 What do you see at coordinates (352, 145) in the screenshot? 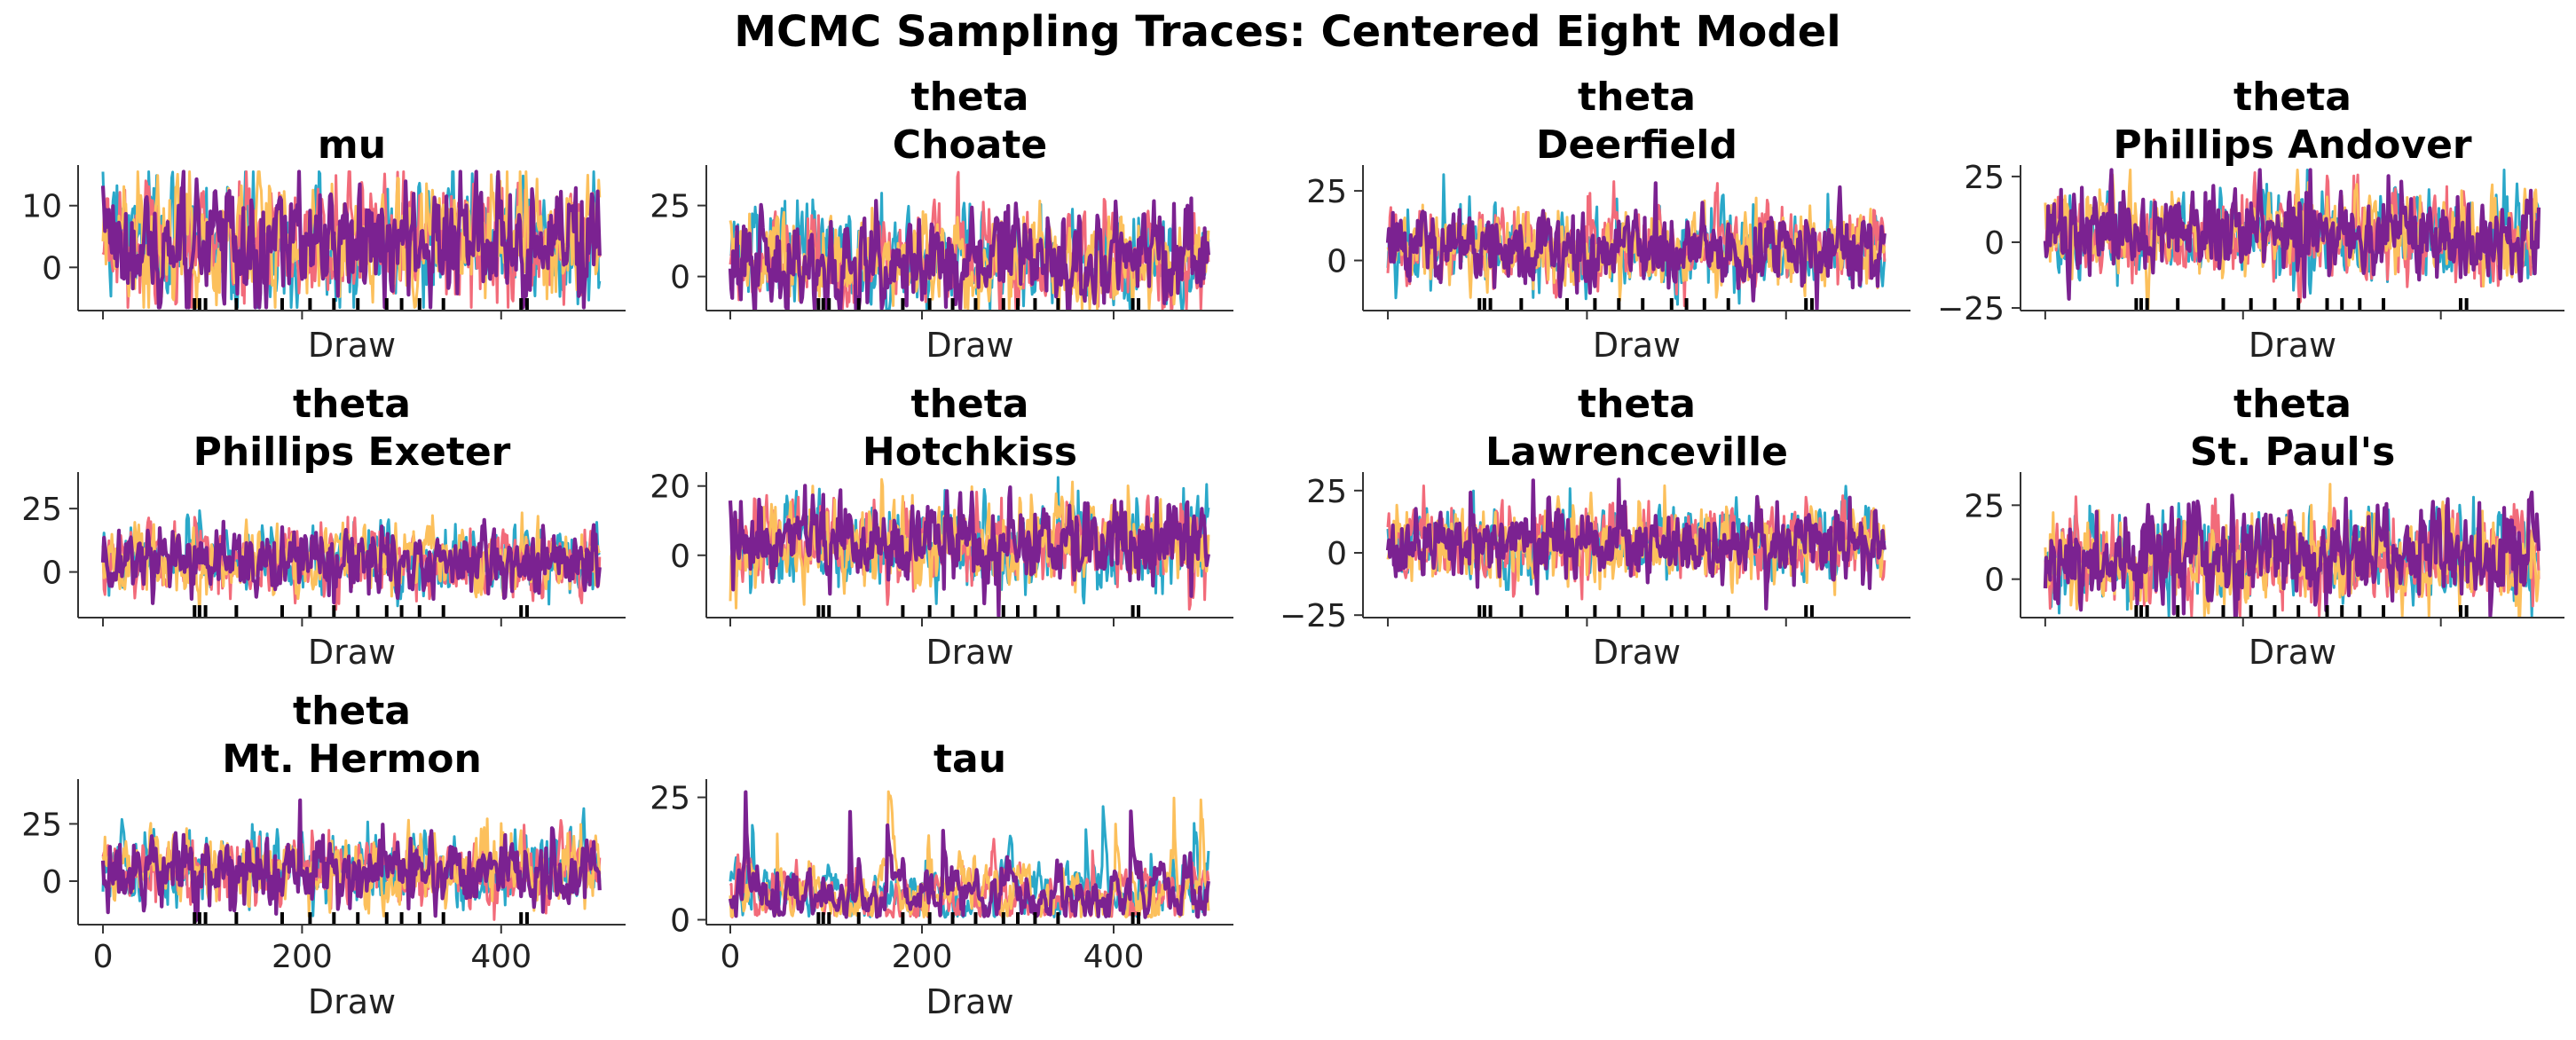
I see `panel-title-line: mu` at bounding box center [352, 145].